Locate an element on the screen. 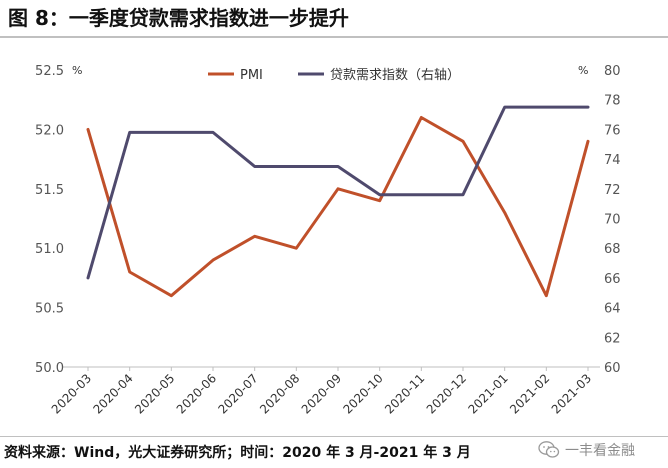  y-left-tick-label: 51.0 is located at coordinates (49, 249).